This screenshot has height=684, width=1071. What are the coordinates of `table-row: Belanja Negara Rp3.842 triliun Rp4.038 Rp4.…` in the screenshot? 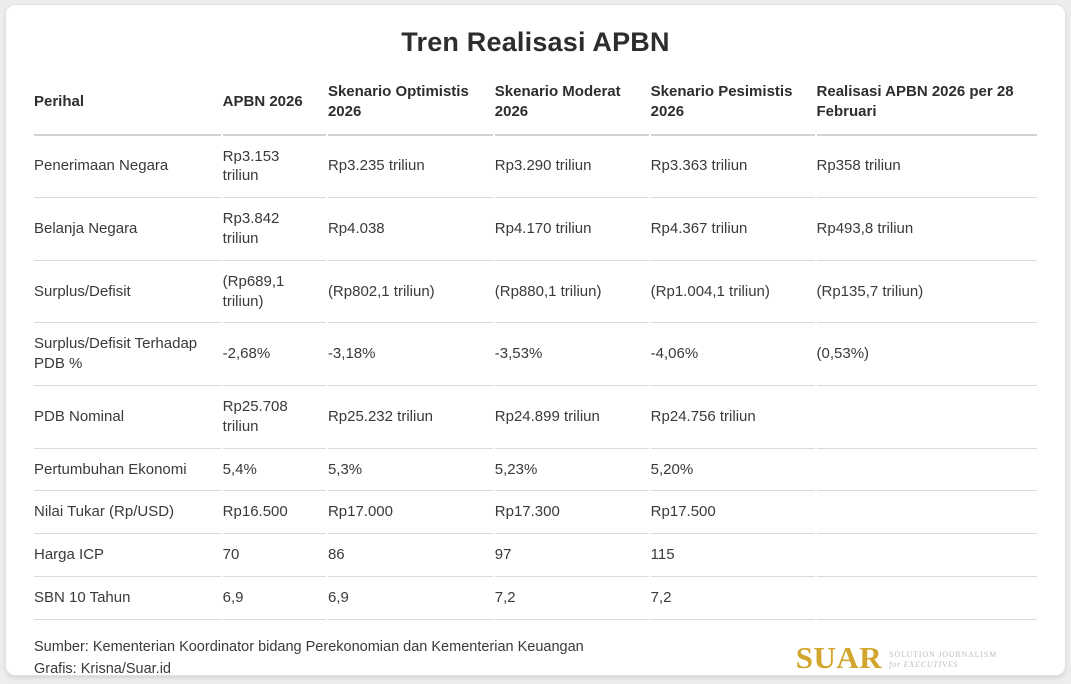 It's located at (535, 229).